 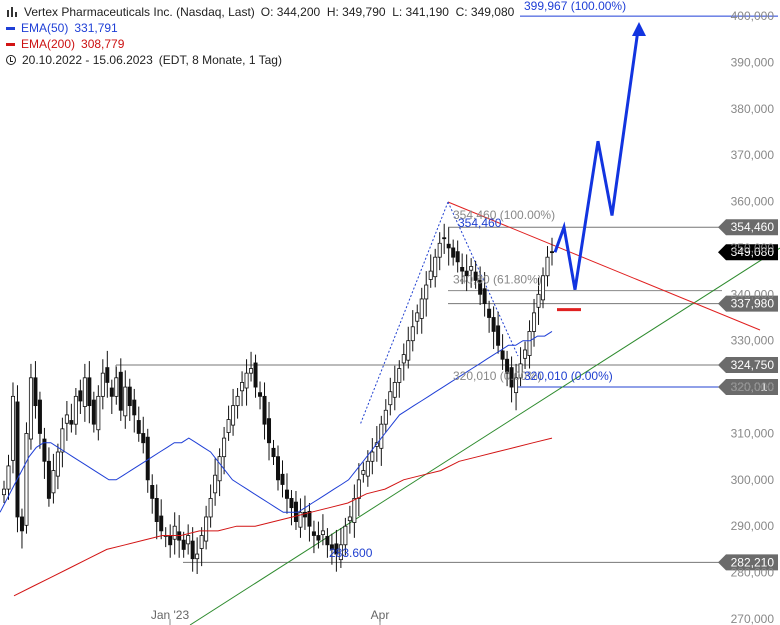 I want to click on x-axis: Jan '23 Apr, so click(x=270, y=616).